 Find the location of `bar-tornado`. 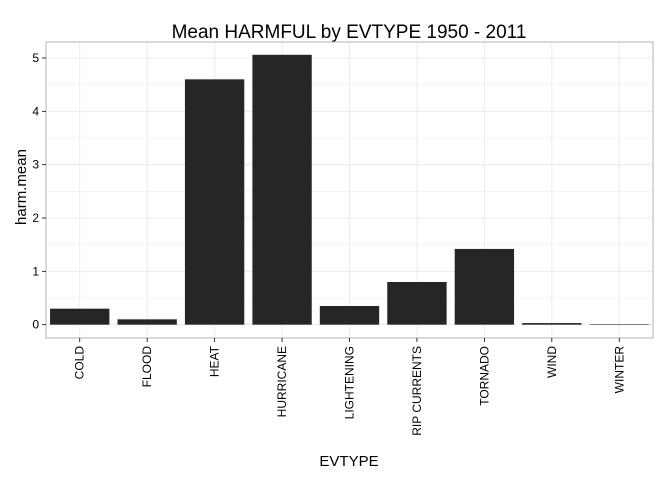

bar-tornado is located at coordinates (484, 286).